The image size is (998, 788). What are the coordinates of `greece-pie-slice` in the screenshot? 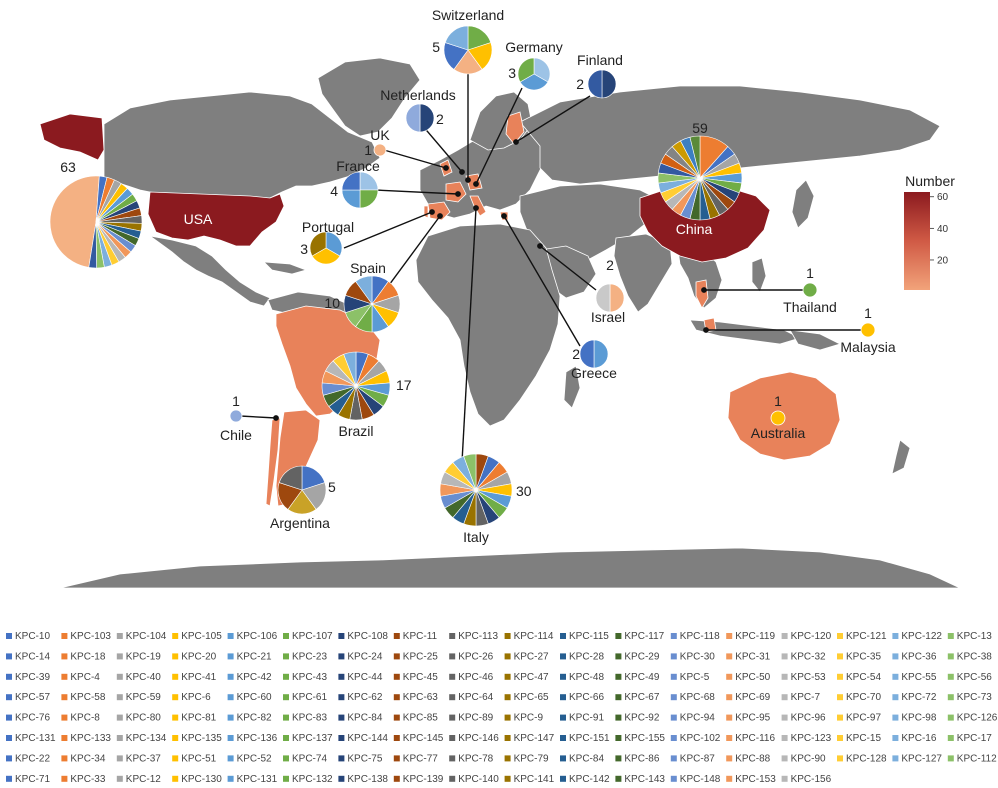 It's located at (601, 354).